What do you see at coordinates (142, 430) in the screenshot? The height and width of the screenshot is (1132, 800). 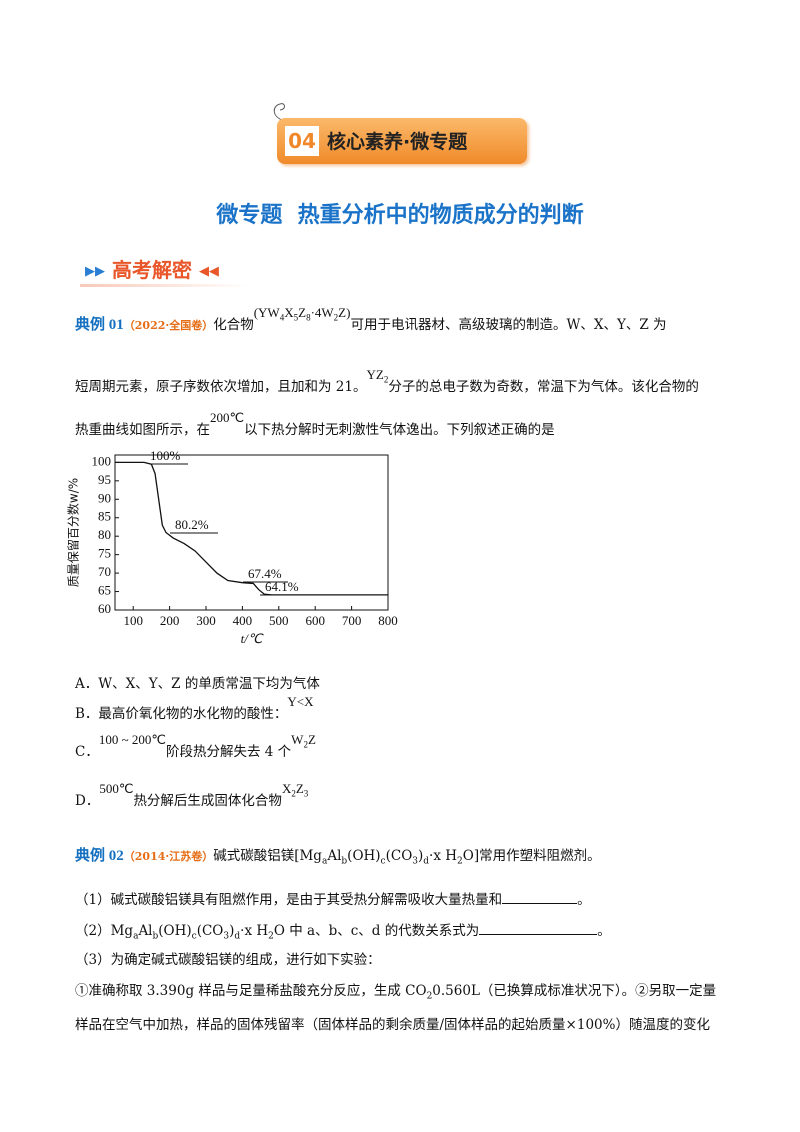 I see `text-run: 热重曲线如图所示，在` at bounding box center [142, 430].